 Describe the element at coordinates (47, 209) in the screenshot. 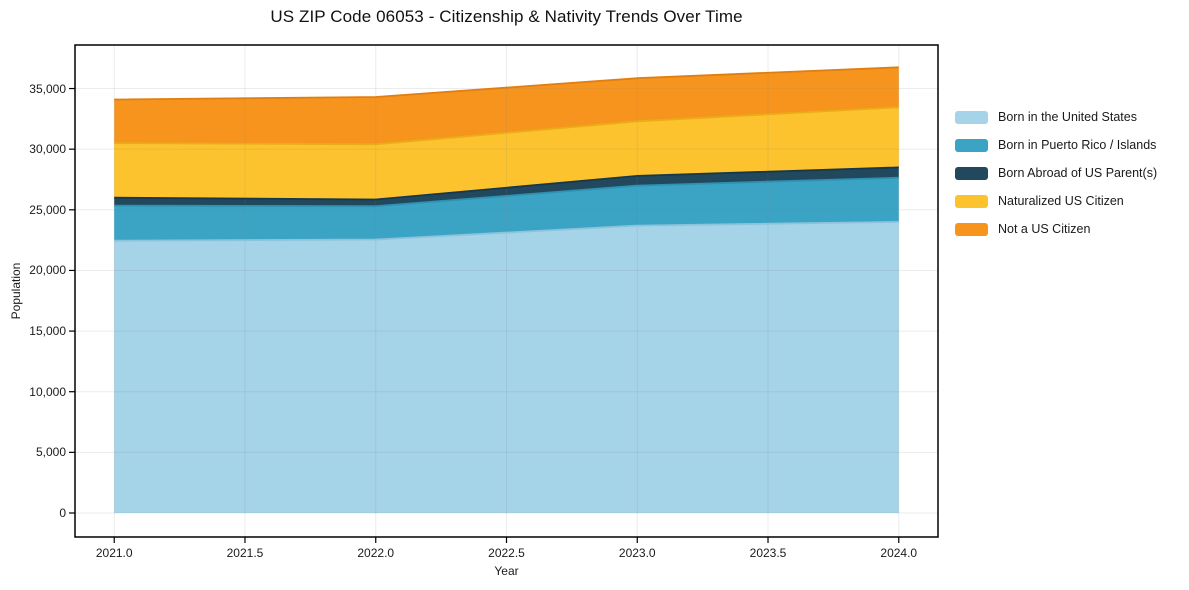

I see `y-tick-label: 25,000` at that location.